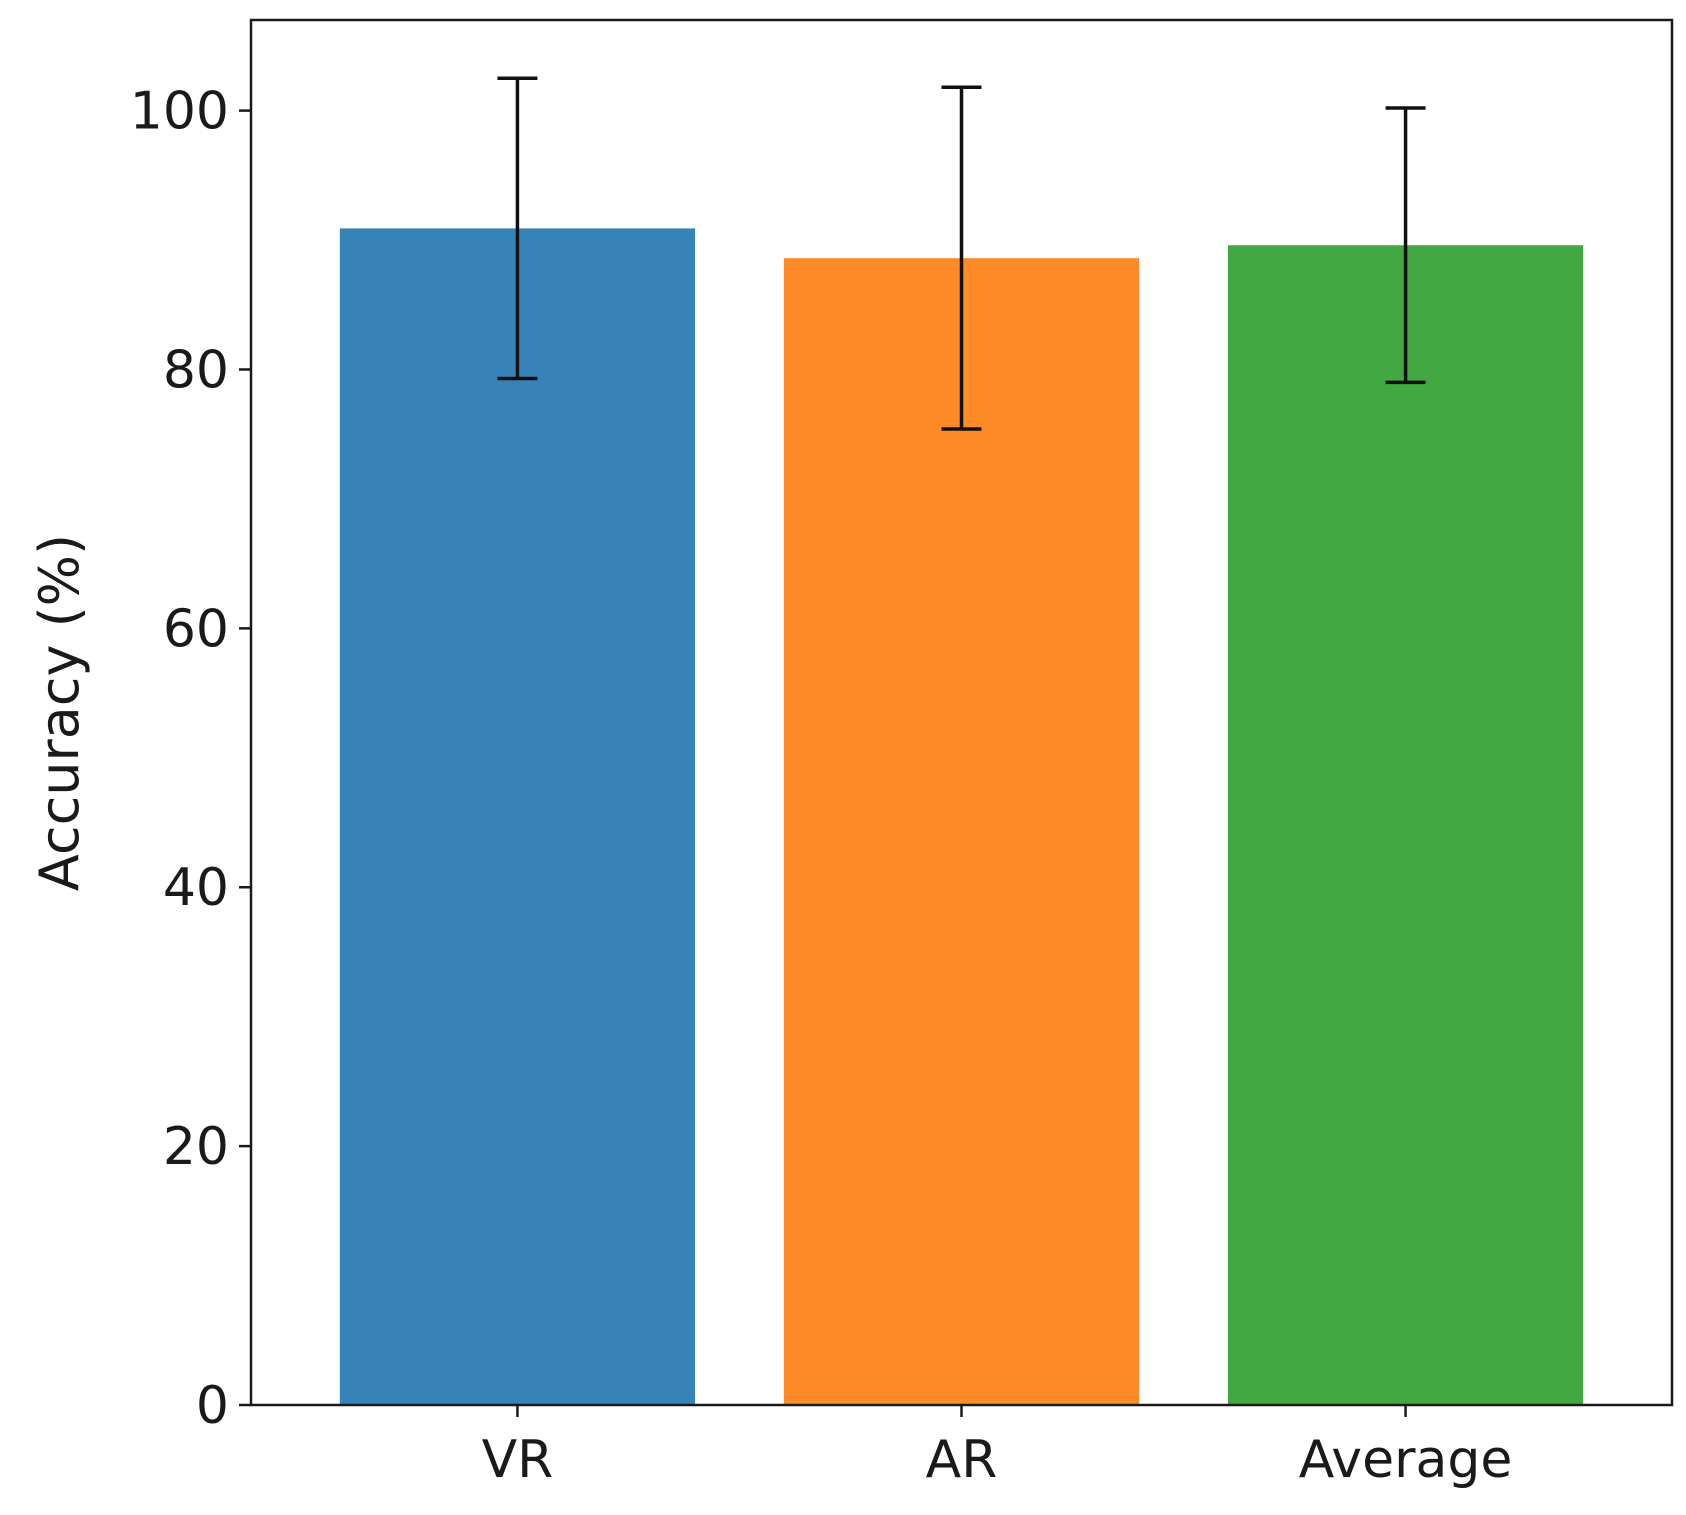 This screenshot has height=1515, width=1686. What do you see at coordinates (179, 112) in the screenshot?
I see `y-tick-label: 100` at bounding box center [179, 112].